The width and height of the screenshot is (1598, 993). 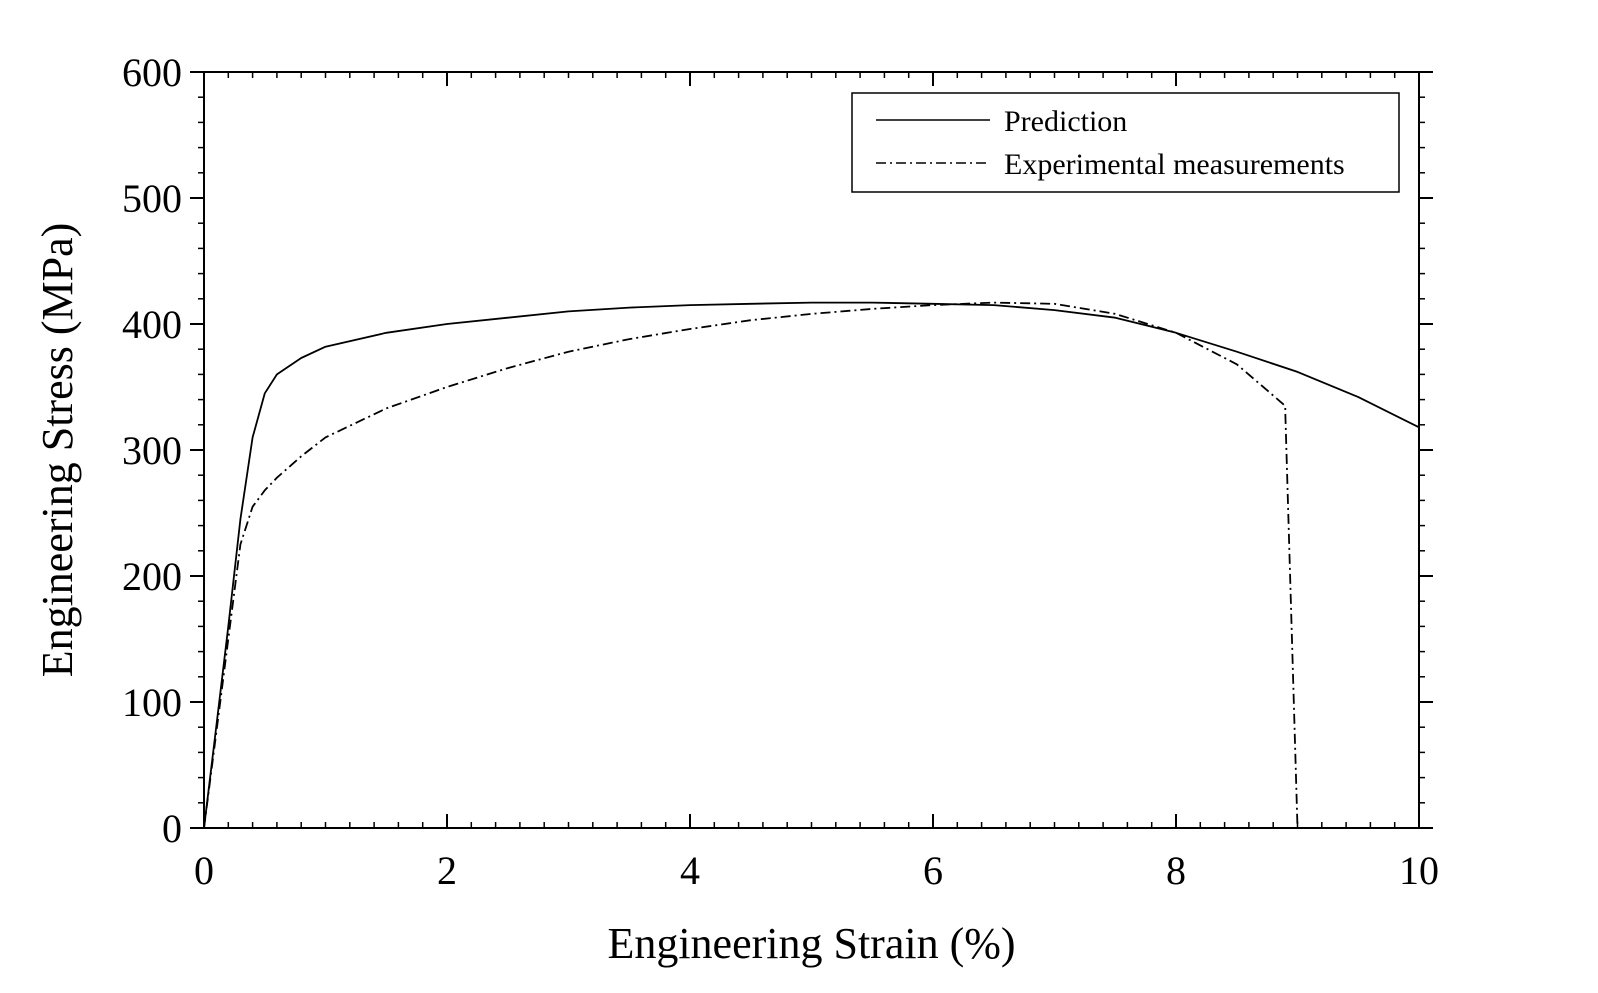 What do you see at coordinates (204, 870) in the screenshot?
I see `x-tick-label: 0` at bounding box center [204, 870].